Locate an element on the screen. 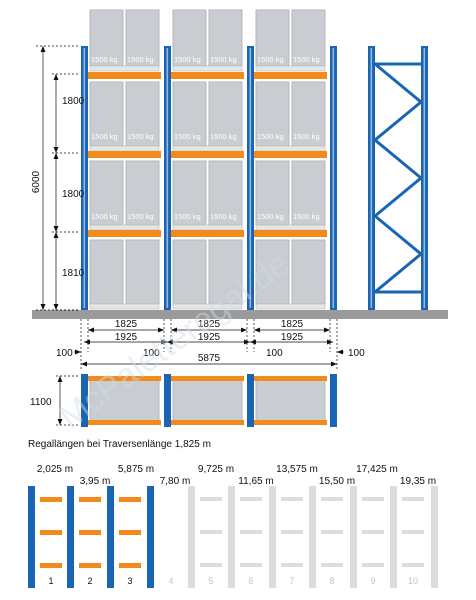 The height and width of the screenshot is (600, 476). length-label: 3,95 m is located at coordinates (95, 481).